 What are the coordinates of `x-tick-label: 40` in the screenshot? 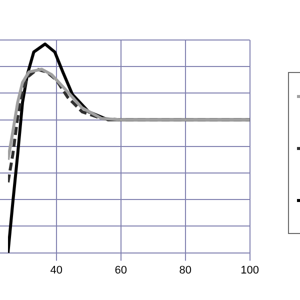 It's located at (56, 270).